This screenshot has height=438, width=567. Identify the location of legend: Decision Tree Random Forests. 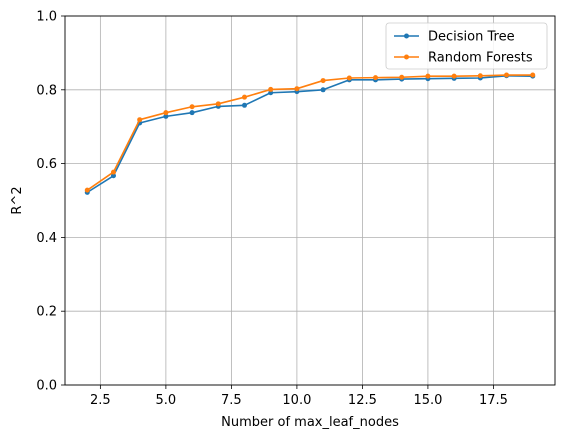
(466, 46).